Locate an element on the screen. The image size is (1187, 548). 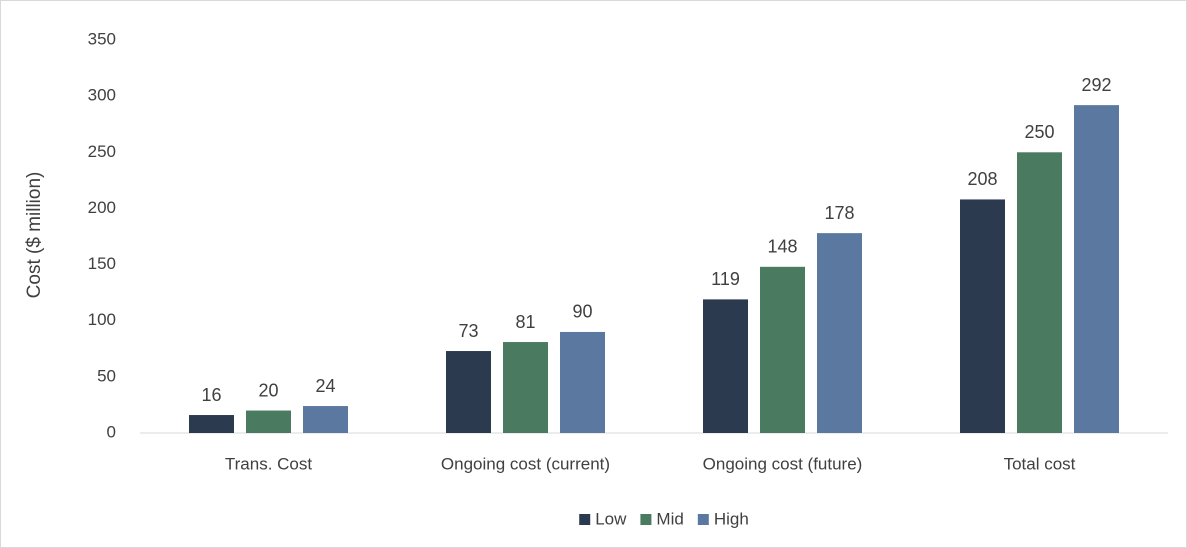
legend-item: Mid is located at coordinates (662, 518).